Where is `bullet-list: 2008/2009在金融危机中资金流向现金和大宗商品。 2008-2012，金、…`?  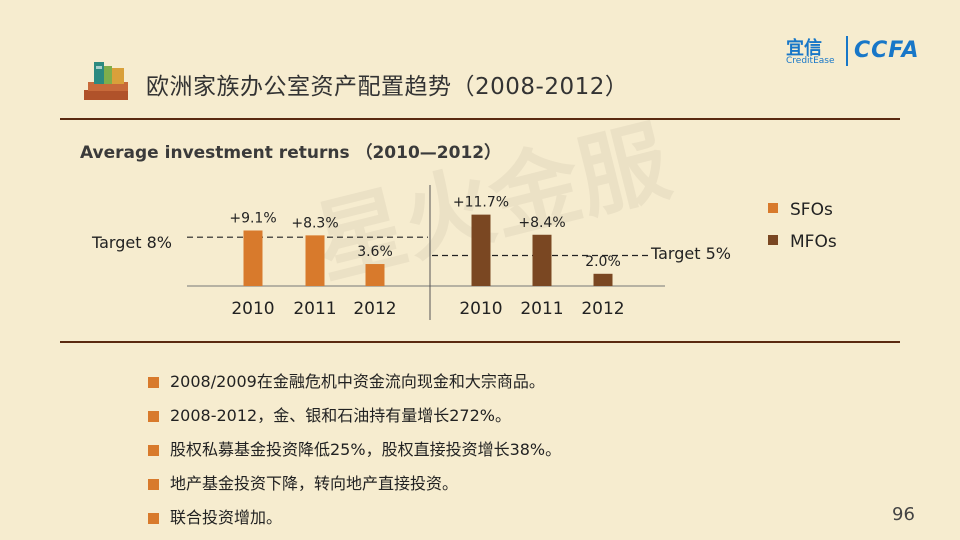 bullet-list: 2008/2009在金融危机中资金流向现金和大宗商品。 2008-2012，金、… is located at coordinates (354, 453).